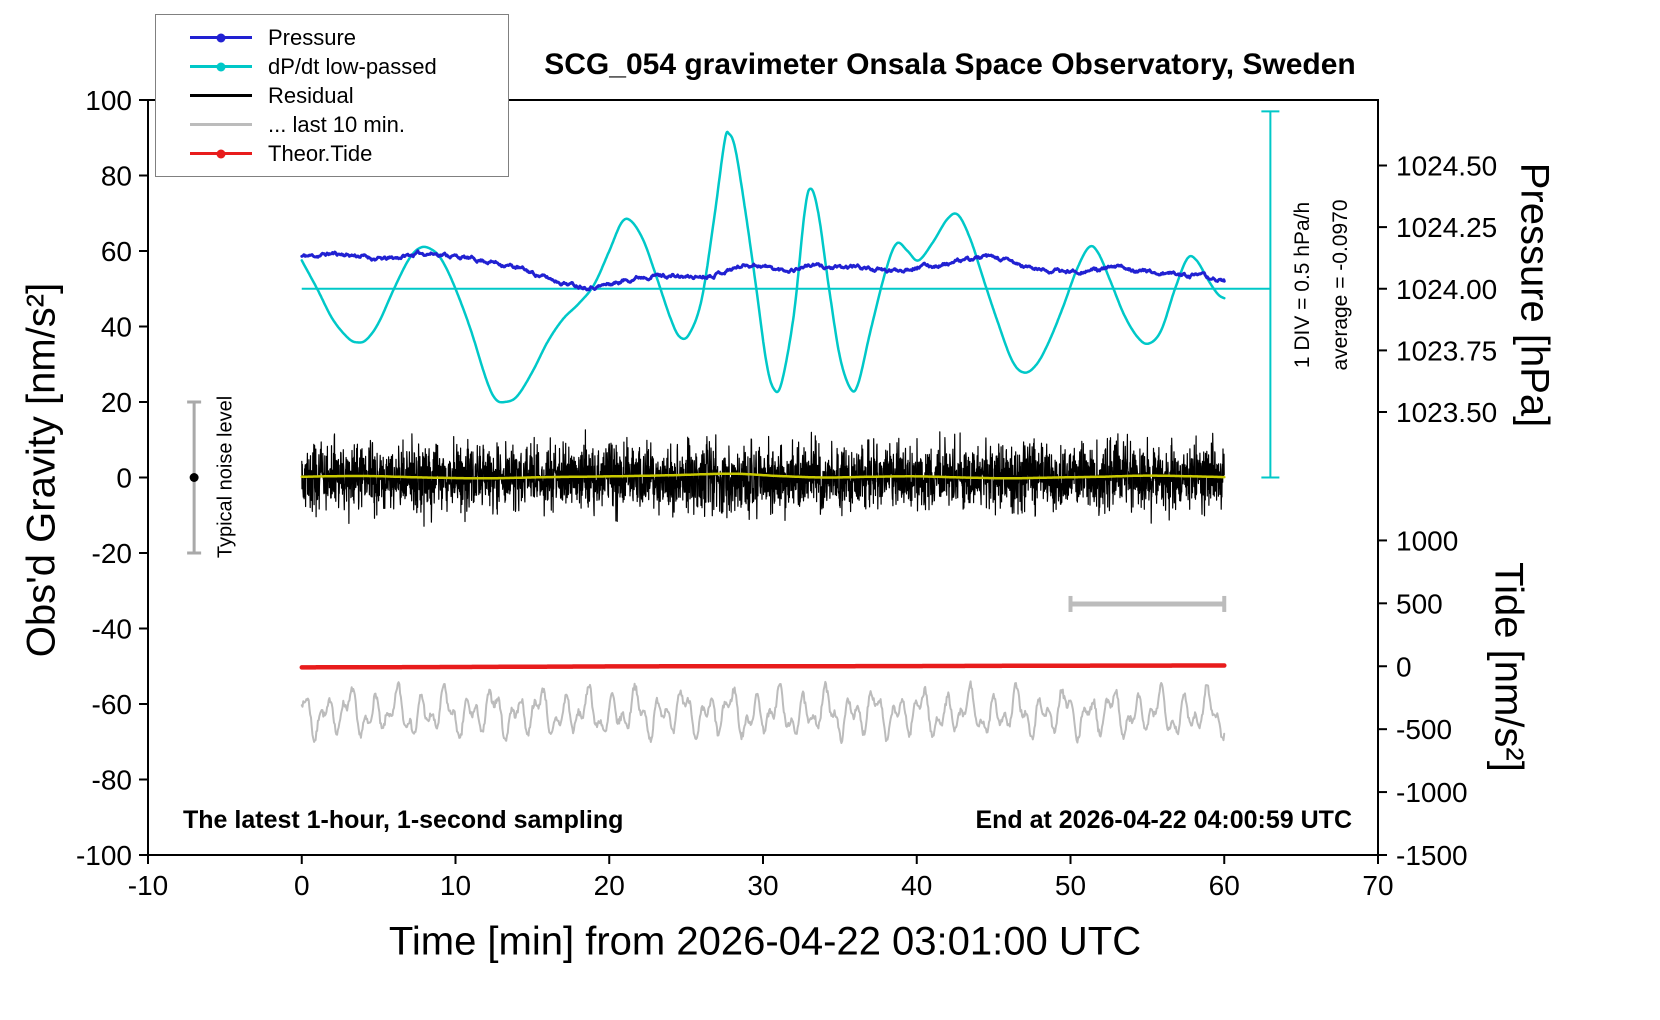 The image size is (1660, 1020). Describe the element at coordinates (1424, 729) in the screenshot. I see `tide-tick-label: -500` at that location.